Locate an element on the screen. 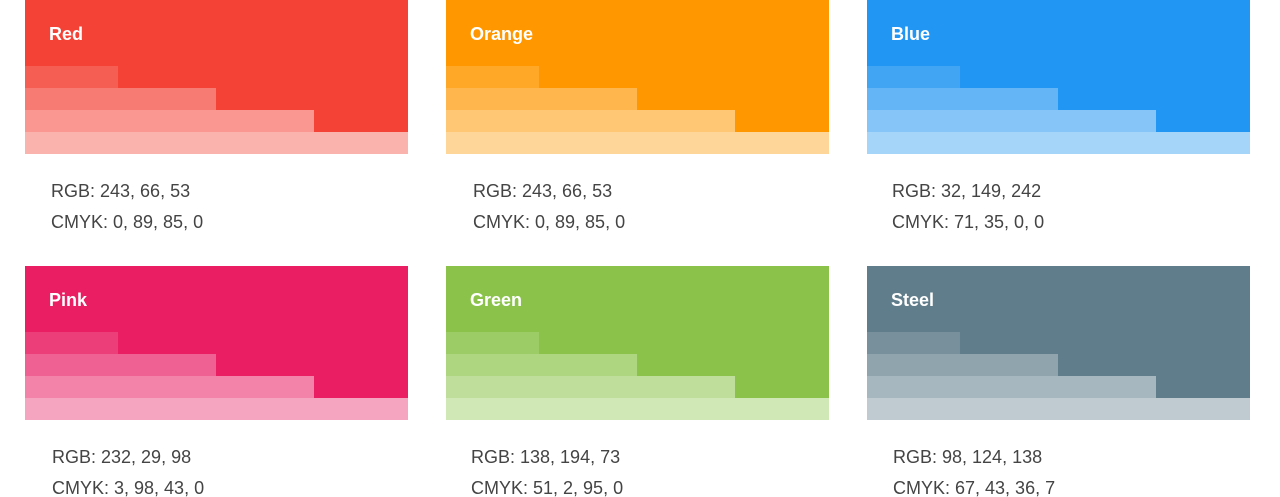  color-values: RGB: 98, 124, 138 CMYK: 67, 43, 36, 7 is located at coordinates (974, 469).